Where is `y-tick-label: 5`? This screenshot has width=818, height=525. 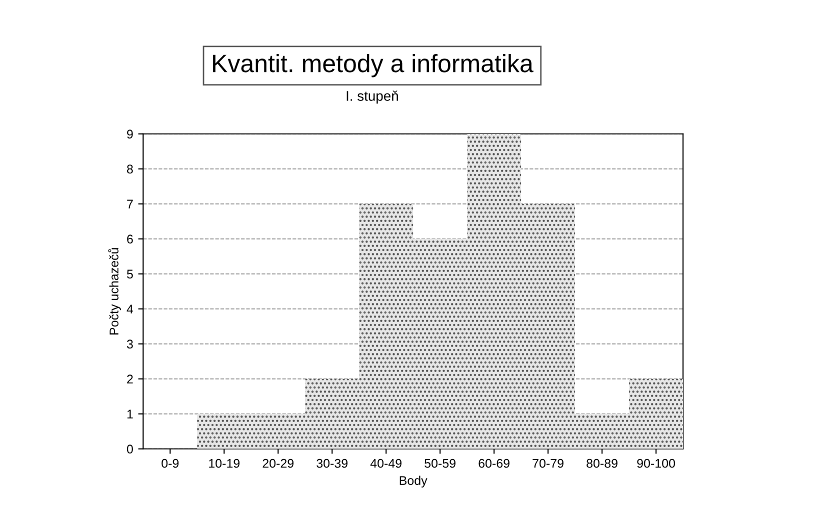 y-tick-label: 5 is located at coordinates (129, 274).